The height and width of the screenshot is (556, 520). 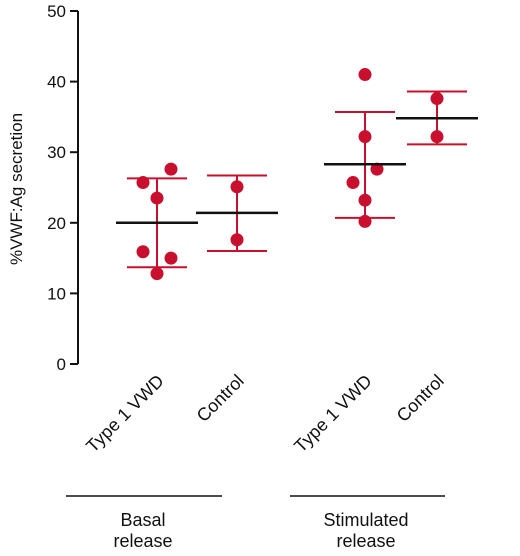 What do you see at coordinates (265, 414) in the screenshot?
I see `x-axis-labels: Type 1 VWD Control Type 1 VWD Control` at bounding box center [265, 414].